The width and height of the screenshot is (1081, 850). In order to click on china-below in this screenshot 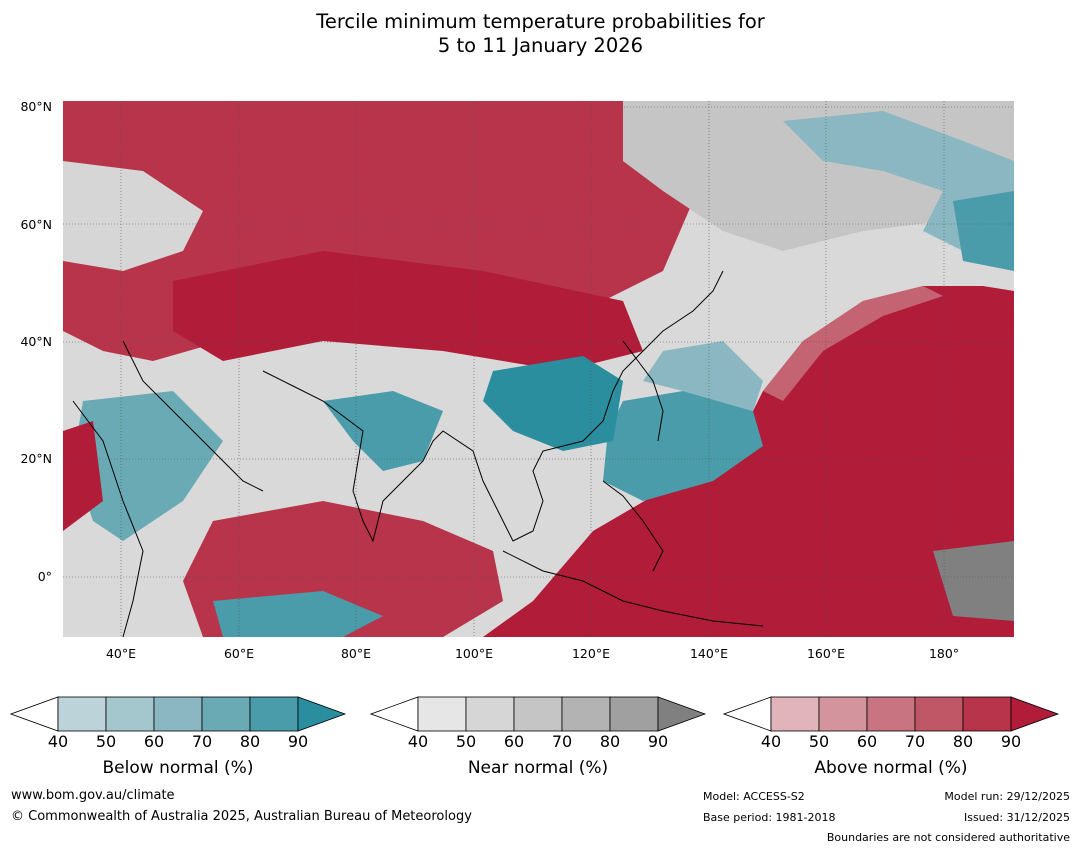, I will do `click(553, 403)`.